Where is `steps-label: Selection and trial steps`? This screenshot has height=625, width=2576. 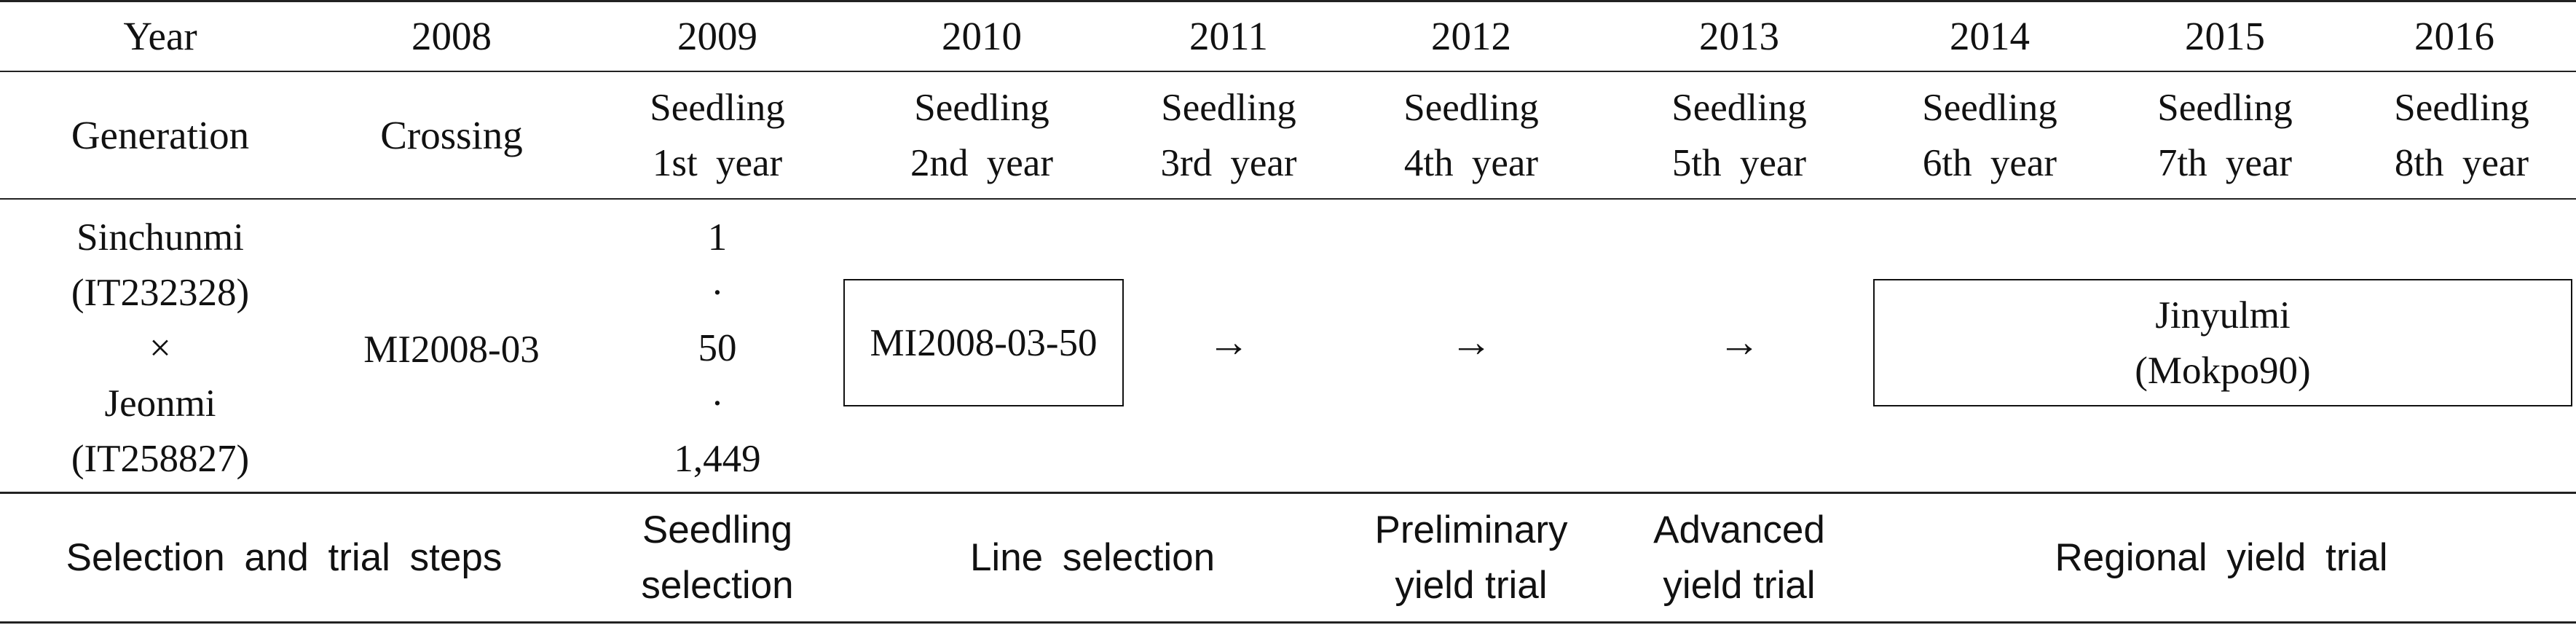 steps-label: Selection and trial steps is located at coordinates (284, 557).